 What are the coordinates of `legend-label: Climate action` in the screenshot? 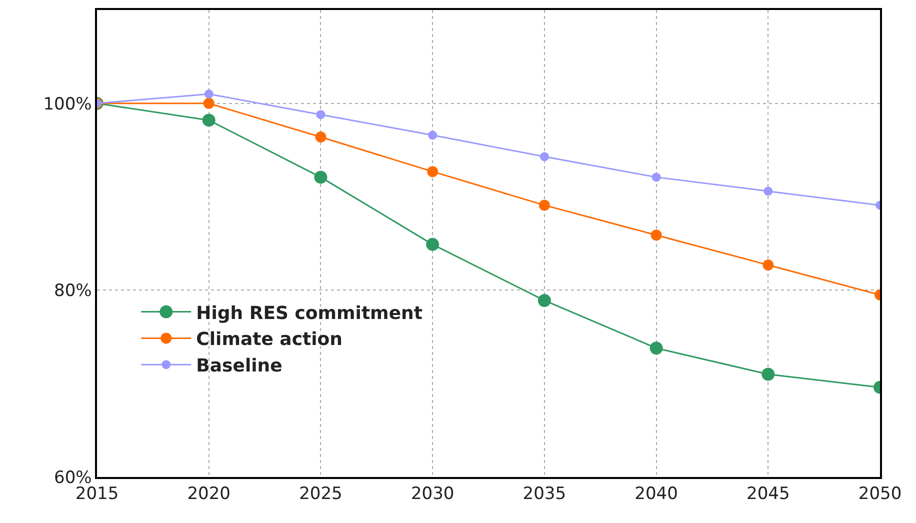 It's located at (269, 339).